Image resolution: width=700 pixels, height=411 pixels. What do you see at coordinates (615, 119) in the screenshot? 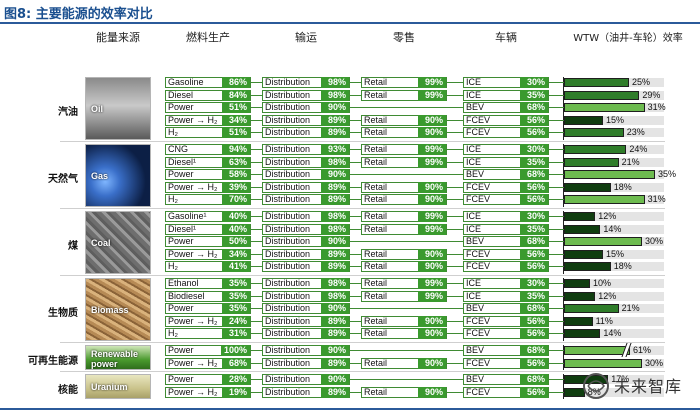
I see `wtw-value: 15%` at bounding box center [615, 119].